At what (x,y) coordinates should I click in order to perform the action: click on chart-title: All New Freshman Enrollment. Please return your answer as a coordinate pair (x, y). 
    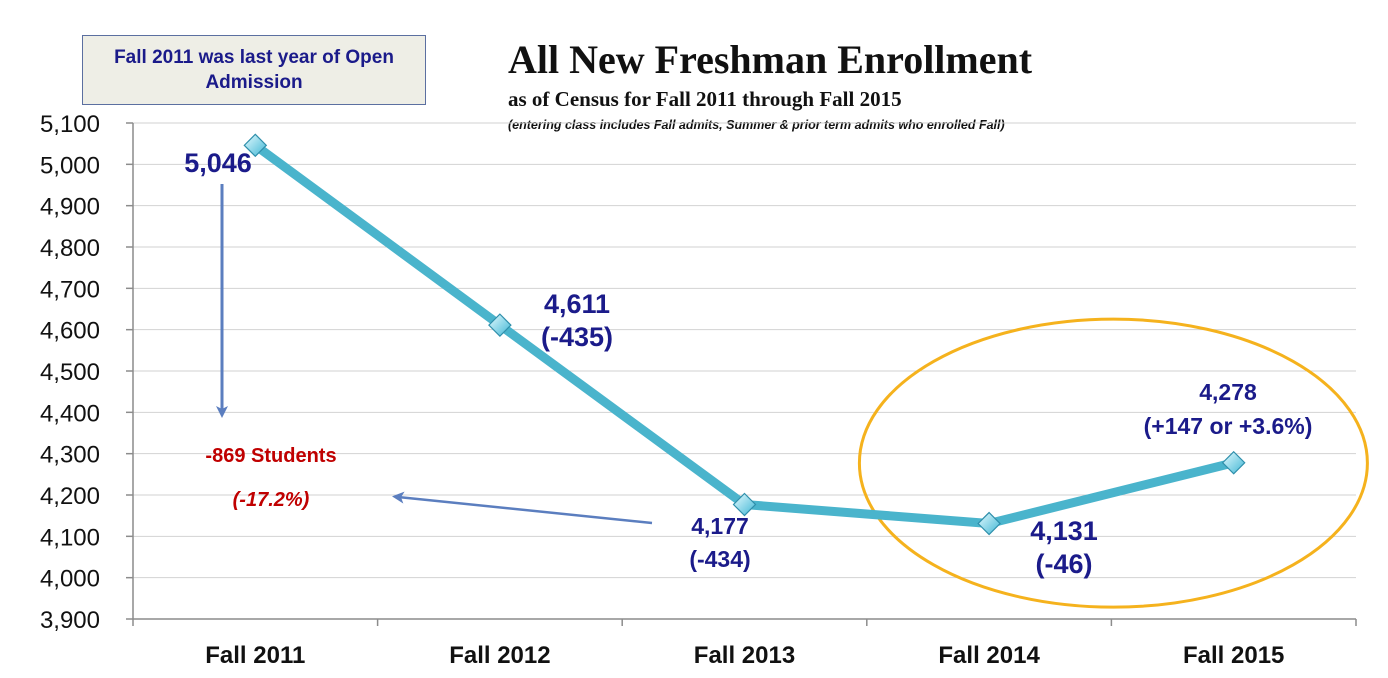
    Looking at the image, I should click on (770, 59).